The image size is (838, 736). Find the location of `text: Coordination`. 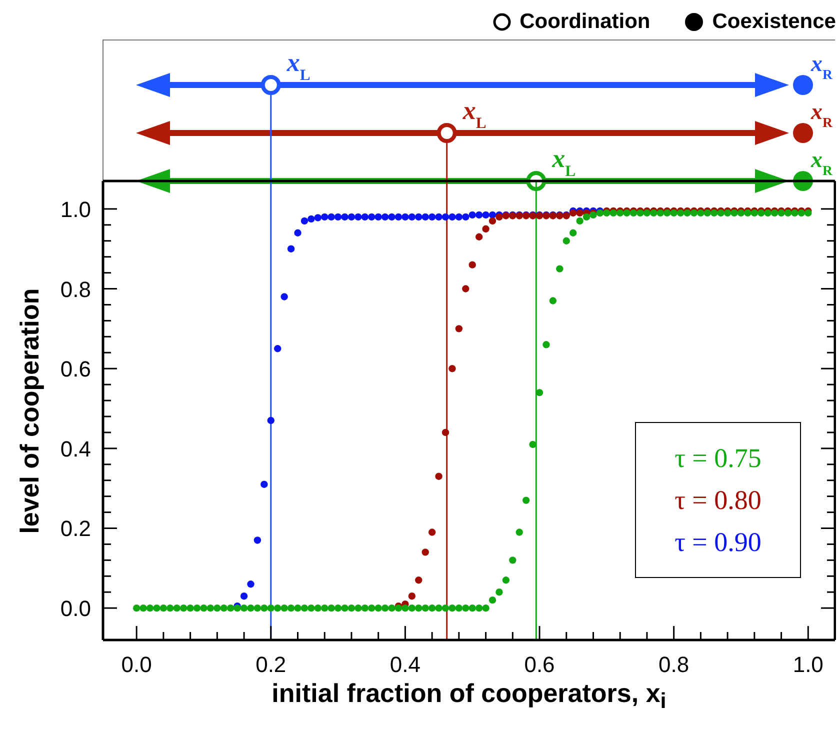

text: Coordination is located at coordinates (585, 22).